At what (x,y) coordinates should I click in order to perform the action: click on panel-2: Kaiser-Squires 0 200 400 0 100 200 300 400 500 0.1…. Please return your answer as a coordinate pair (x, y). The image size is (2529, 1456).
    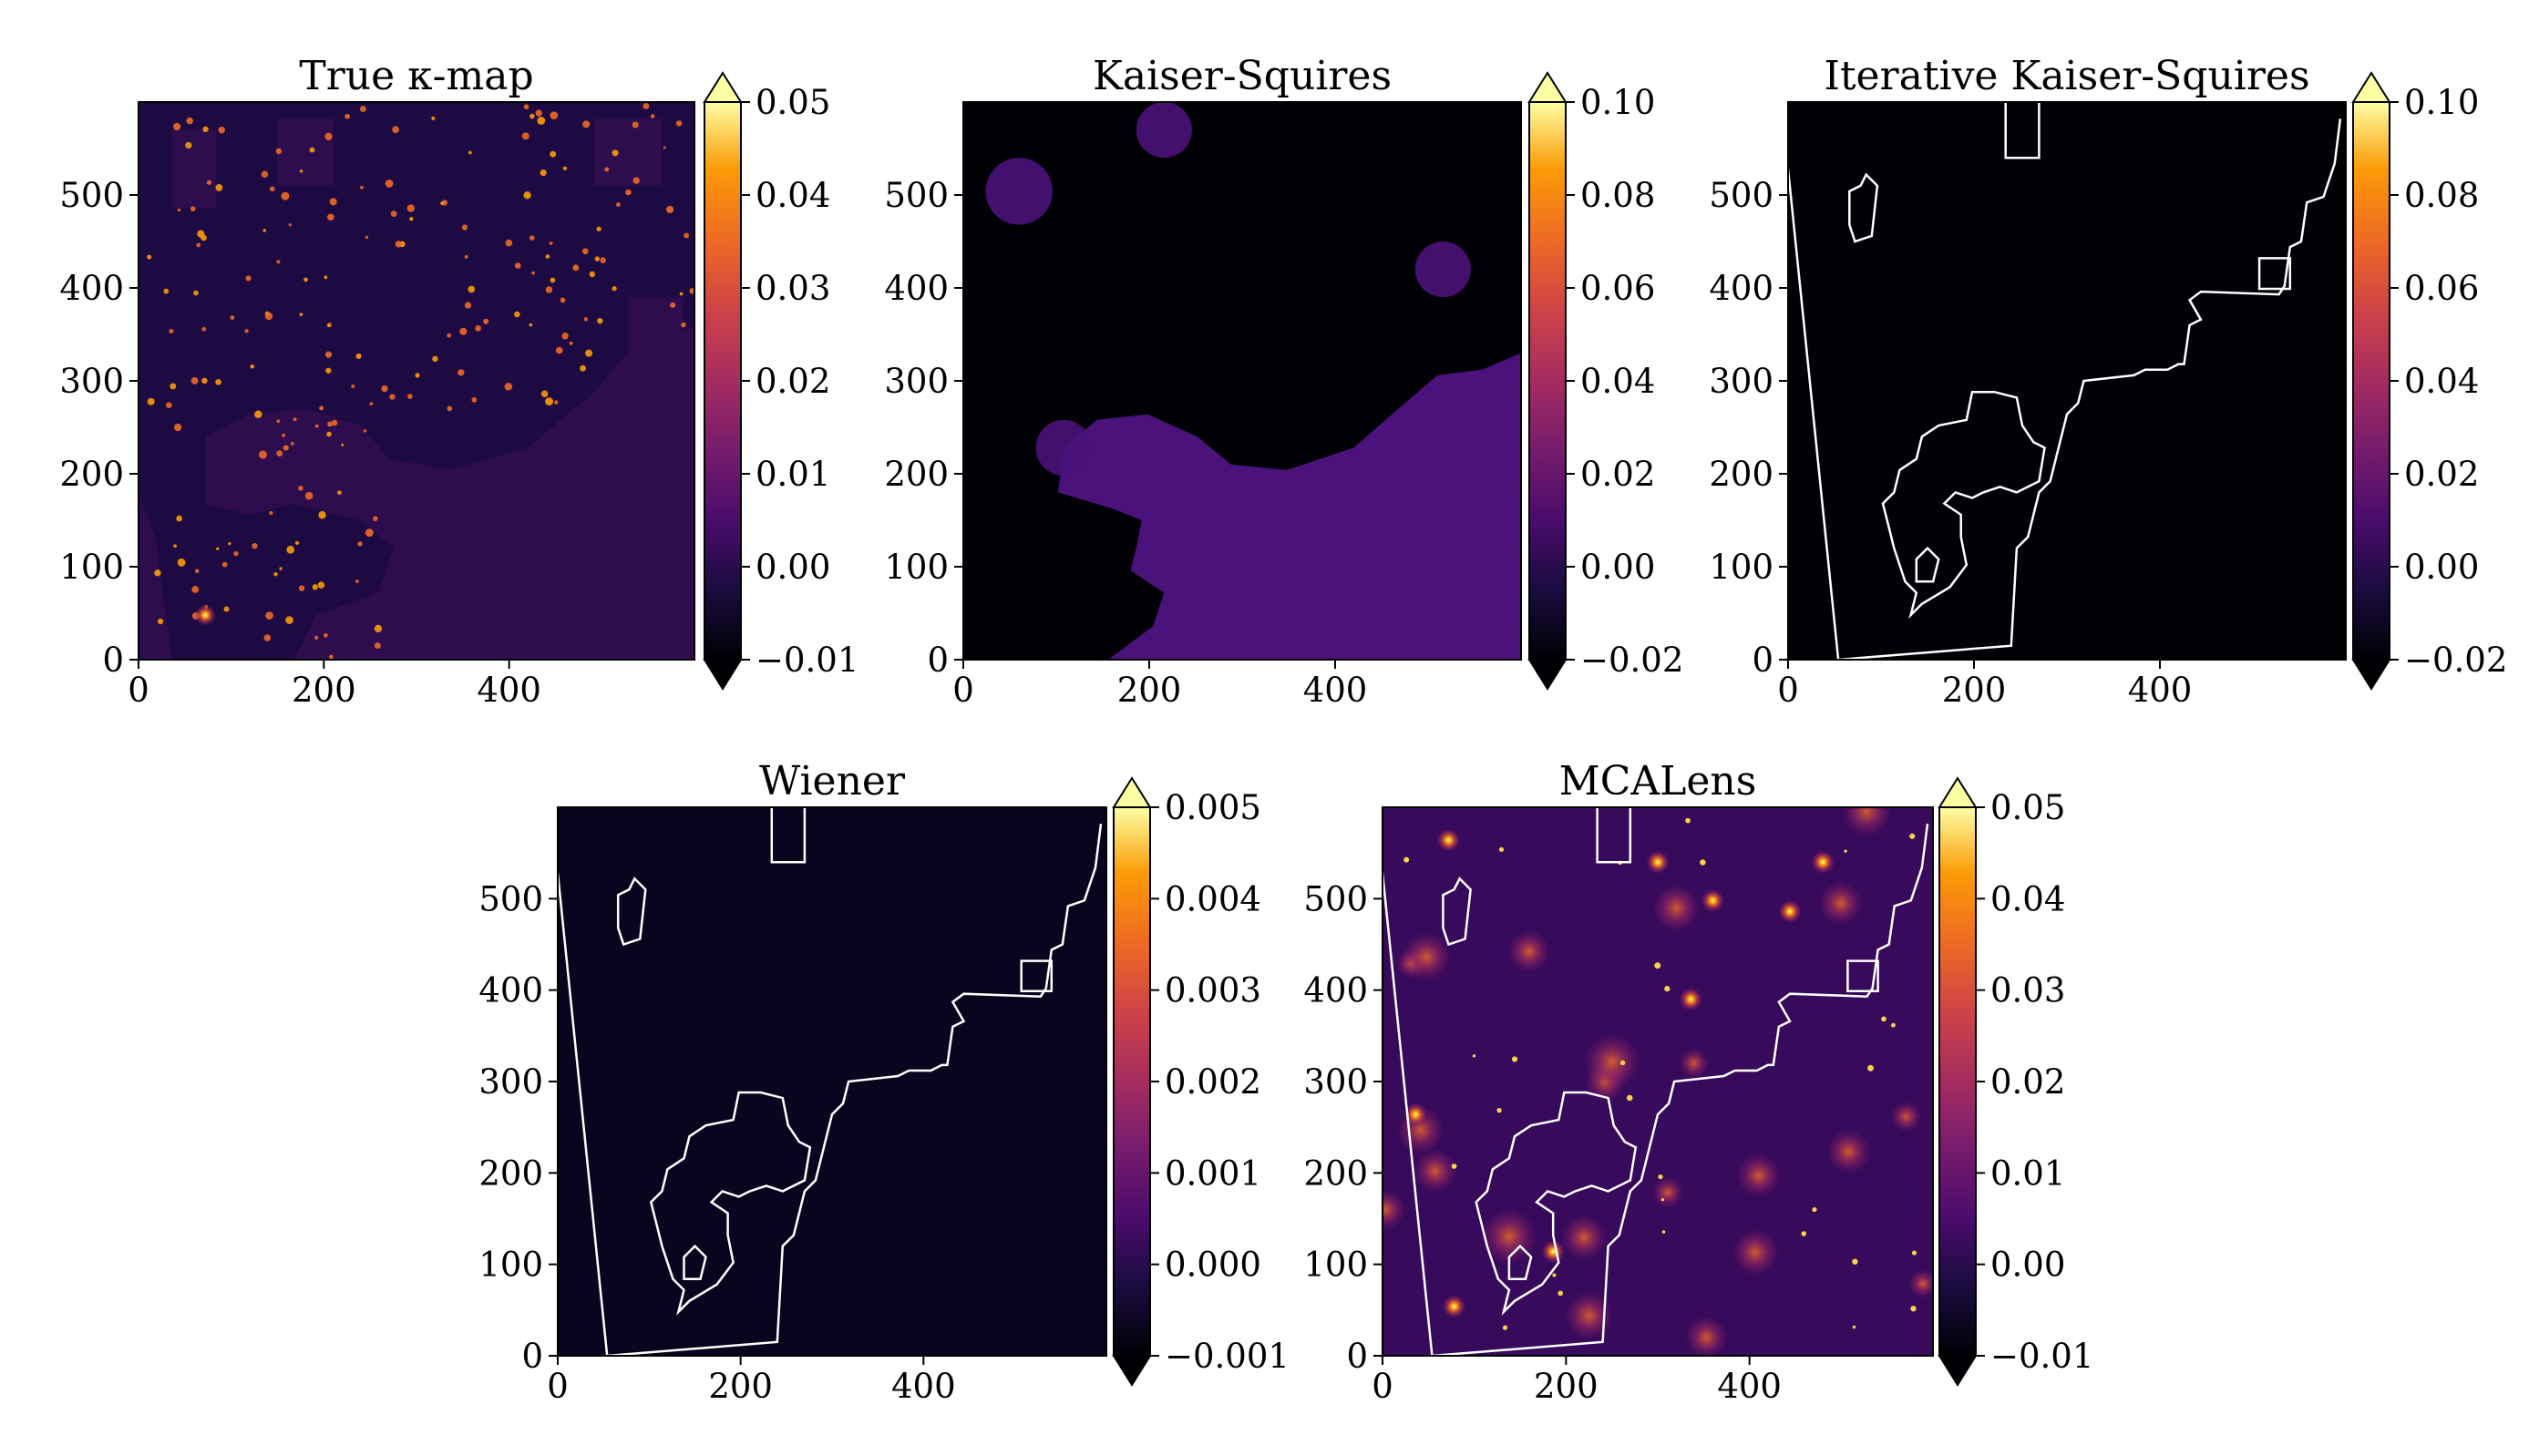
    Looking at the image, I should click on (1283, 382).